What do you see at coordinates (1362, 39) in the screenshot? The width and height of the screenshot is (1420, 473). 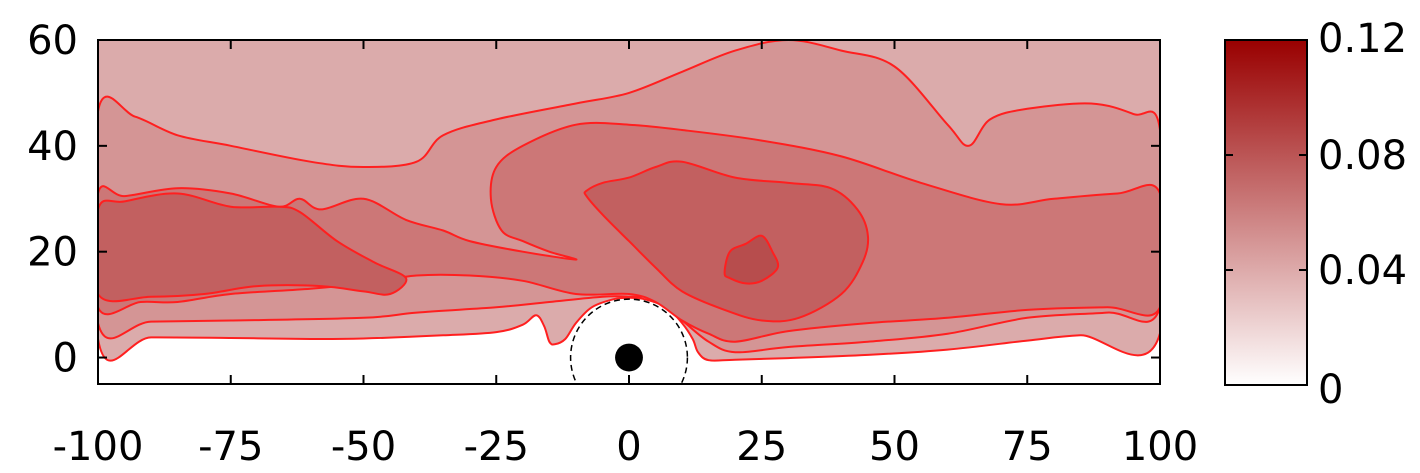 I see `colorbar-tick-label: 0.12` at bounding box center [1362, 39].